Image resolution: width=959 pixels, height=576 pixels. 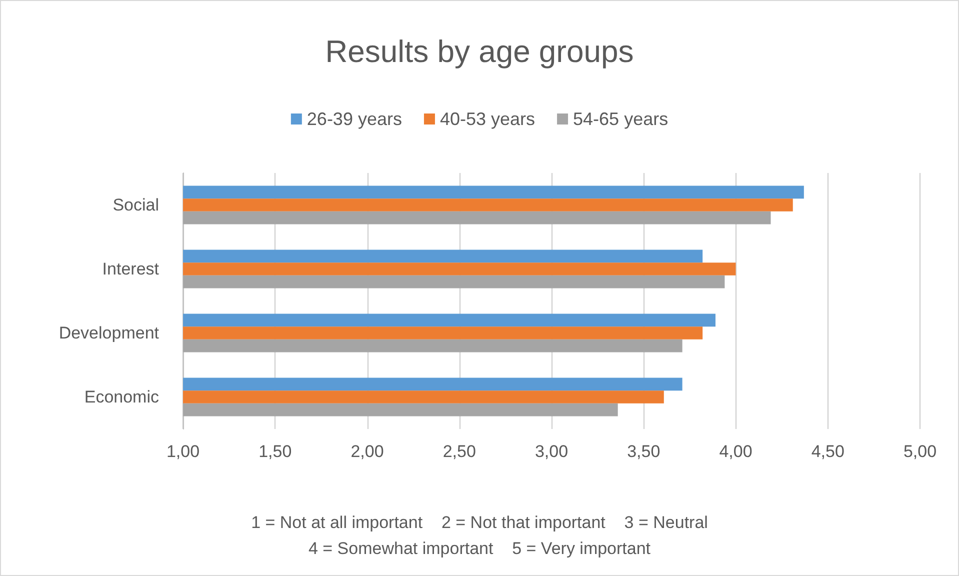 What do you see at coordinates (367, 451) in the screenshot?
I see `x-tick-label: 2,00` at bounding box center [367, 451].